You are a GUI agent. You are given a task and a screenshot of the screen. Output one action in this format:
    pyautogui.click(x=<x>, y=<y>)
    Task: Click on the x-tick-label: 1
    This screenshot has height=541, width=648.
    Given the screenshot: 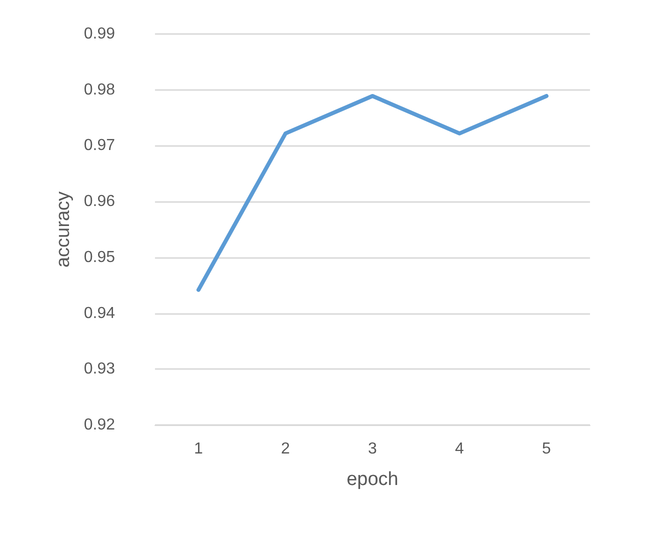 What is the action you would take?
    pyautogui.click(x=199, y=449)
    